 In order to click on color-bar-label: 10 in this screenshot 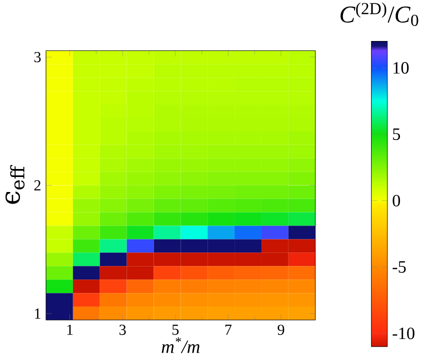, I will do `click(401, 68)`.